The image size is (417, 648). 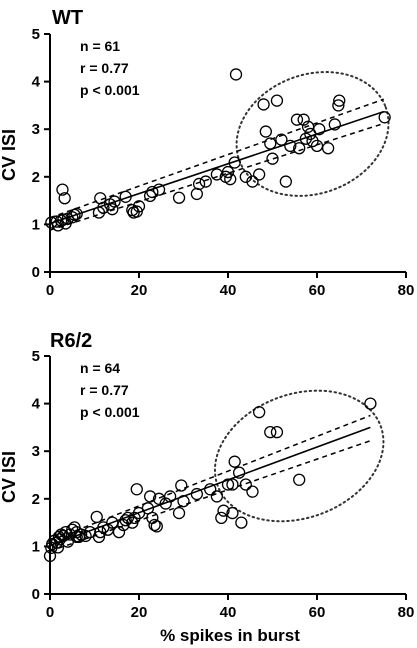 What do you see at coordinates (50, 290) in the screenshot?
I see `x-tick-label: 0` at bounding box center [50, 290].